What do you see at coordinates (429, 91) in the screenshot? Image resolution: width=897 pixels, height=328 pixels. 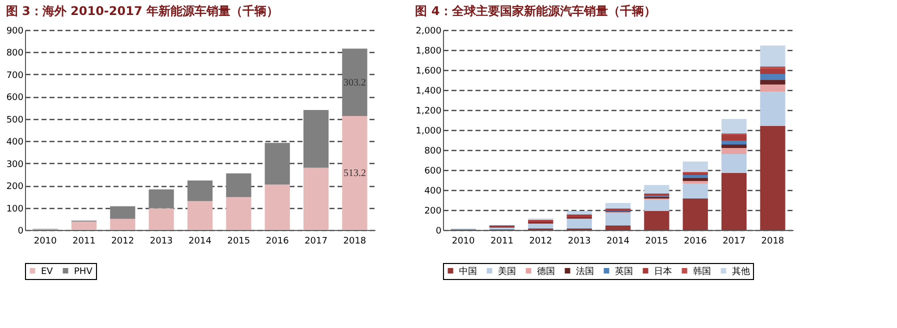 I see `y-tick-label: 1,400` at bounding box center [429, 91].